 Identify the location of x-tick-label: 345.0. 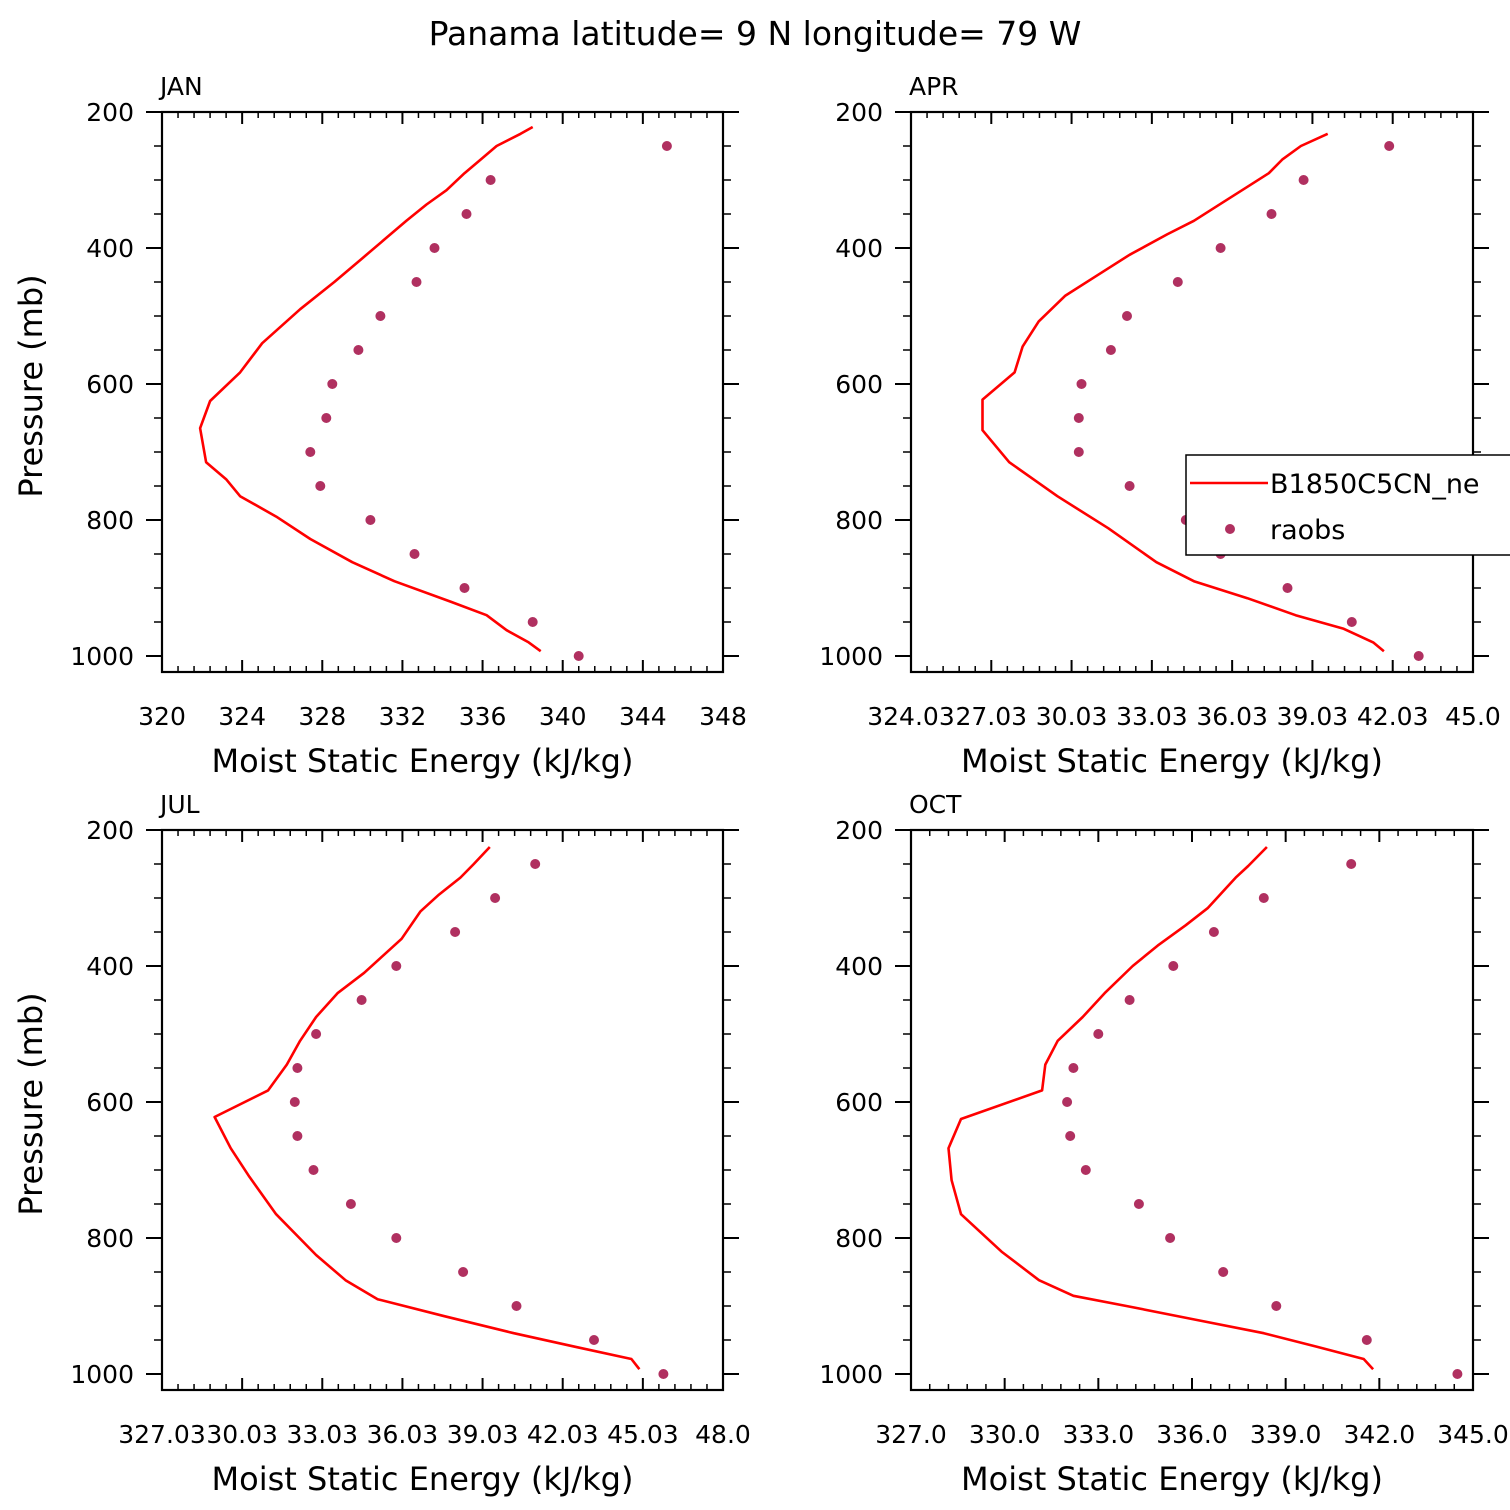
(1473, 1434).